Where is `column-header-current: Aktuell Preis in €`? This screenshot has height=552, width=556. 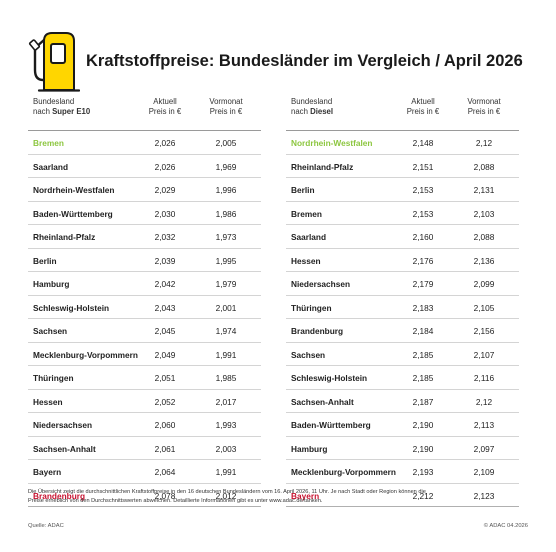 column-header-current: Aktuell Preis in € is located at coordinates (423, 106).